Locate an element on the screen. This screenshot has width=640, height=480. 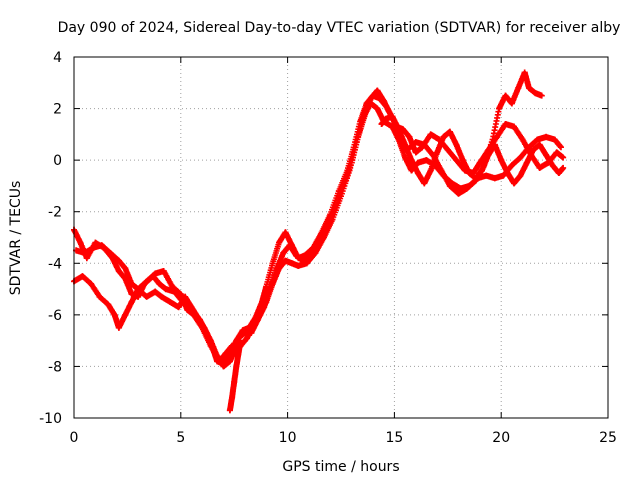
x-tick-label: 10 is located at coordinates (288, 438).